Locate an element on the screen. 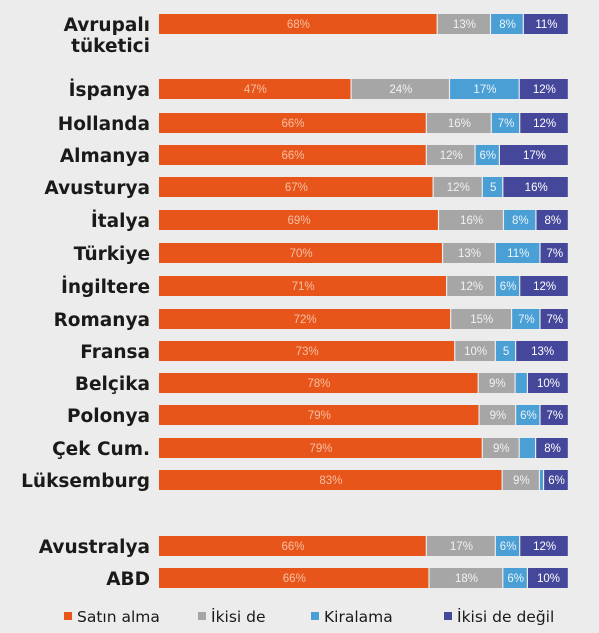 Image resolution: width=599 pixels, height=633 pixels. bar-avustralya-i-kisi-de-değil is located at coordinates (544, 546).